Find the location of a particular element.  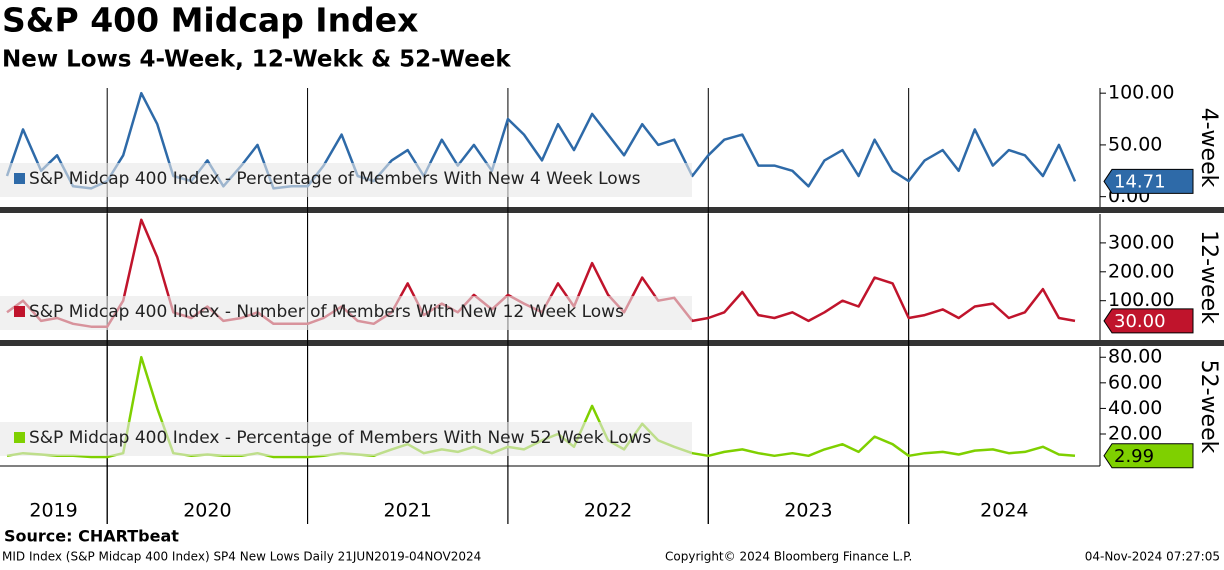

x-tick-label: 2023 is located at coordinates (808, 511).